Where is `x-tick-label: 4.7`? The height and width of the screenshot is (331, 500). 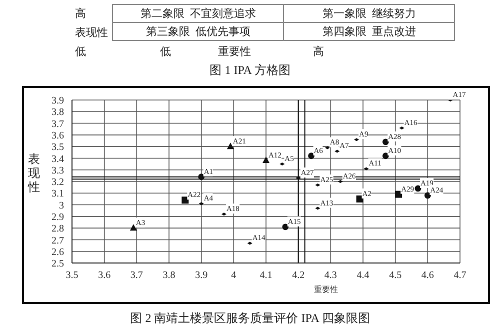
x-tick-label: 4.7 is located at coordinates (460, 276).